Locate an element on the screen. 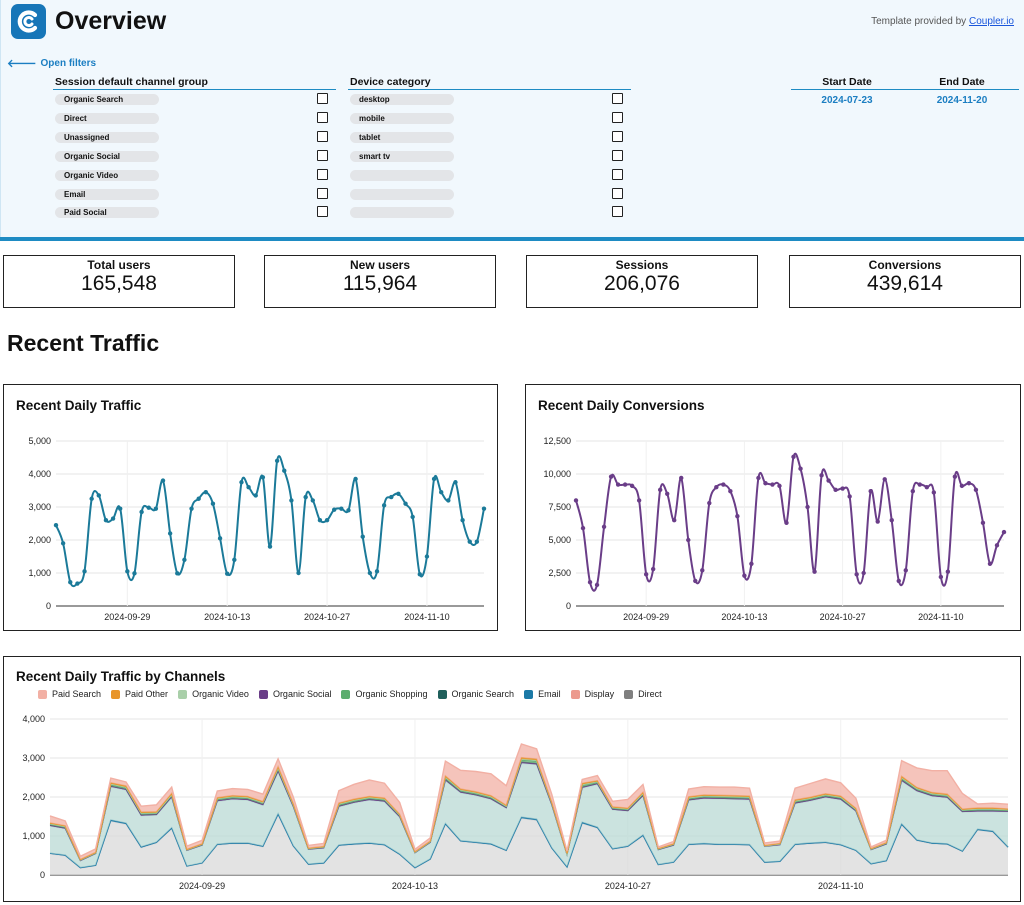 Image resolution: width=1024 pixels, height=905 pixels. legend-item: Paid Search is located at coordinates (69, 694).